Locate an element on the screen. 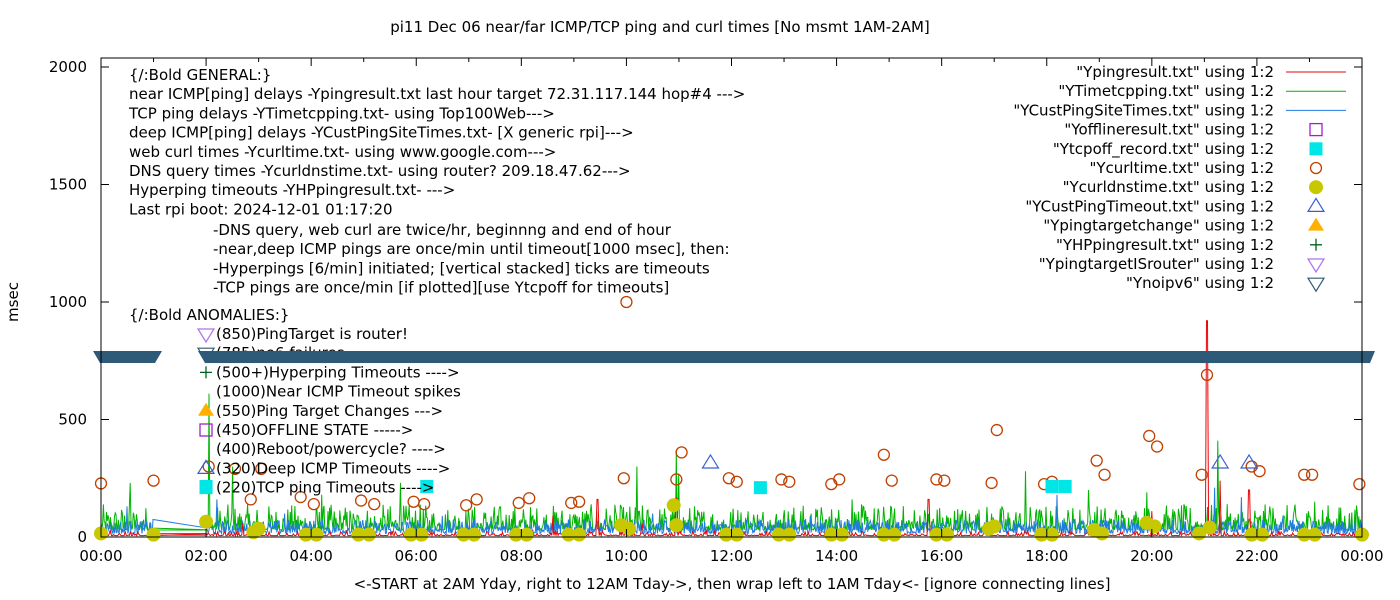 Image resolution: width=1400 pixels, height=600 pixels. legend-label: "Yofflineresult.txt" using 1:2 is located at coordinates (1169, 130).